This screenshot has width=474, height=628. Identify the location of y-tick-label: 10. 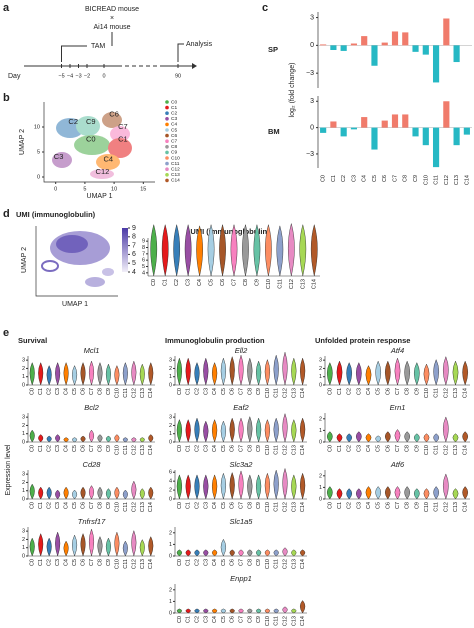
(37, 127).